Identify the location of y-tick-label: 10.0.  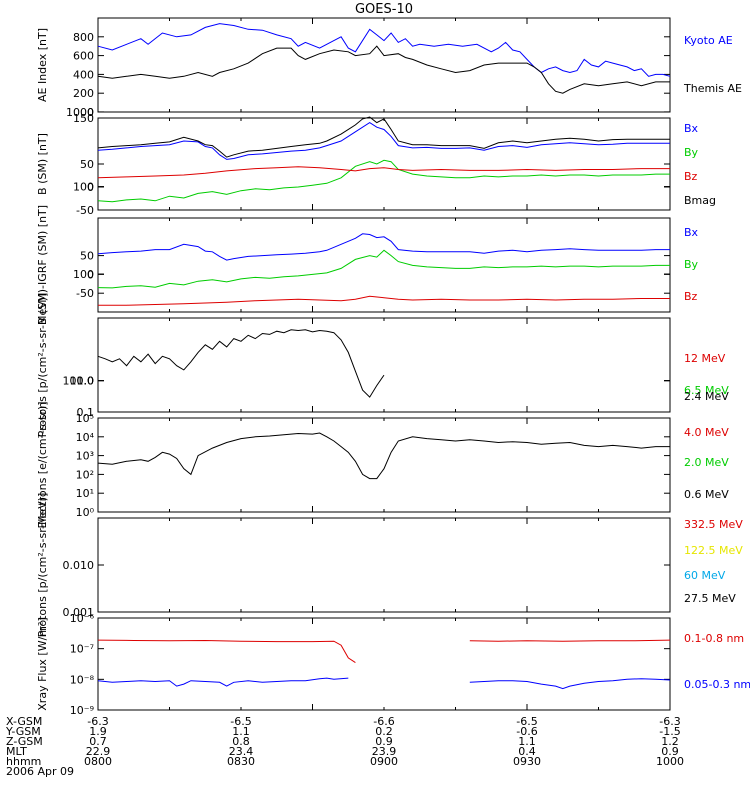
(82, 381).